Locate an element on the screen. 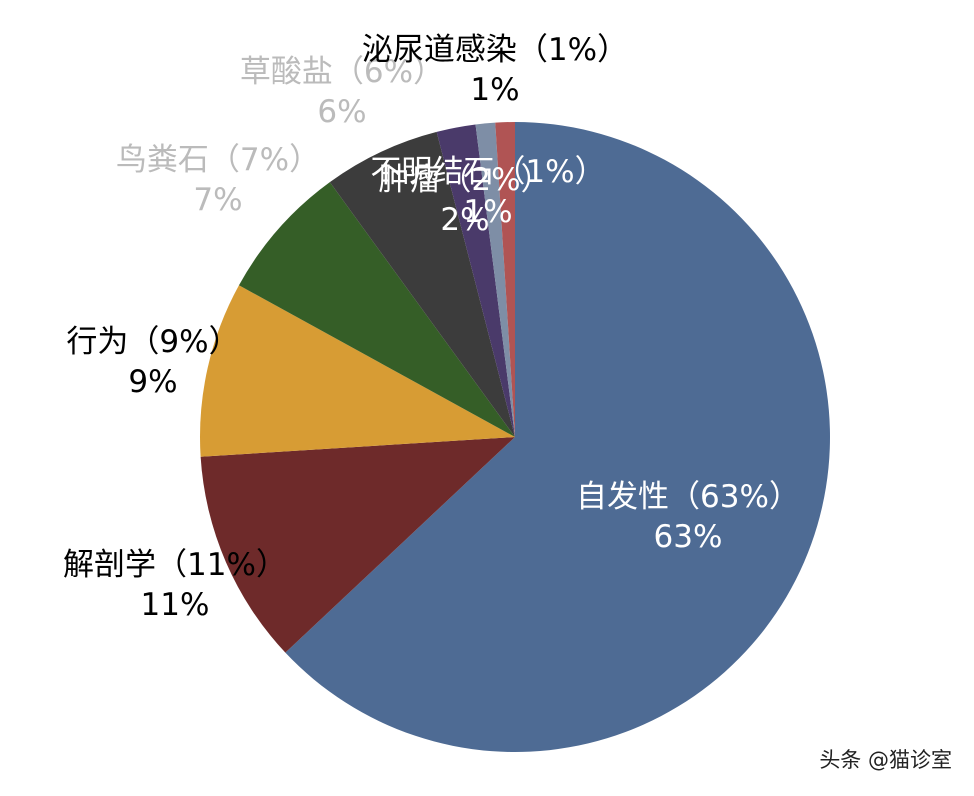 The width and height of the screenshot is (974, 796). slice-value-label: 9% is located at coordinates (152, 382).